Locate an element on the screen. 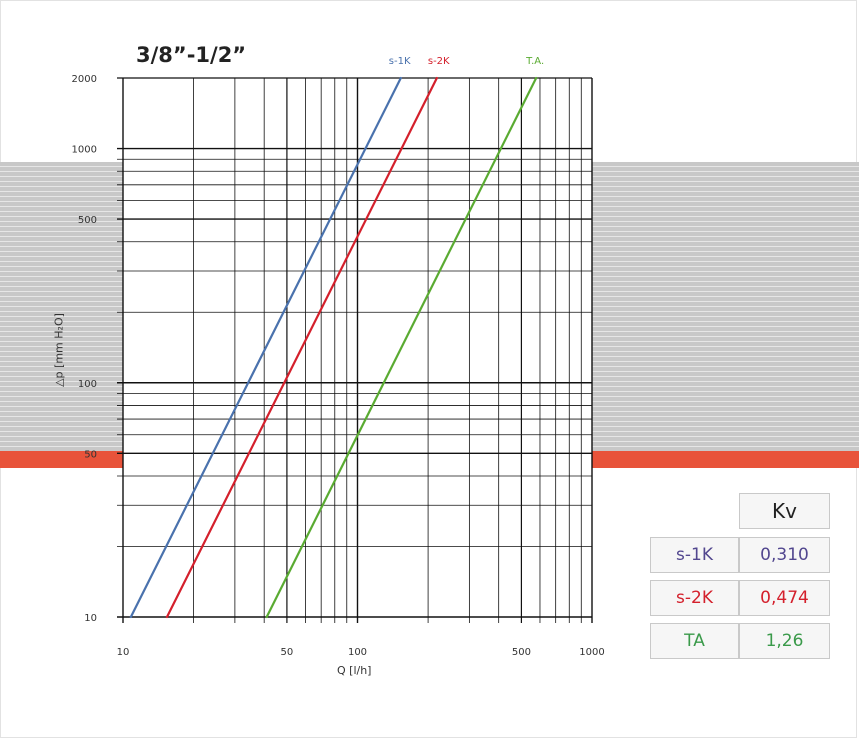 The image size is (859, 740). x-tick-label: 1000 is located at coordinates (591, 652).